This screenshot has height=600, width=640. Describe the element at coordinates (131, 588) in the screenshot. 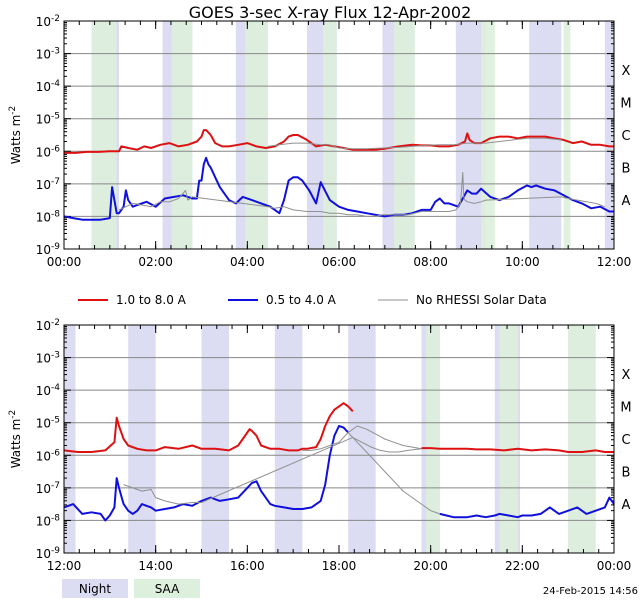

I see `region-legend: Night SAA` at that location.